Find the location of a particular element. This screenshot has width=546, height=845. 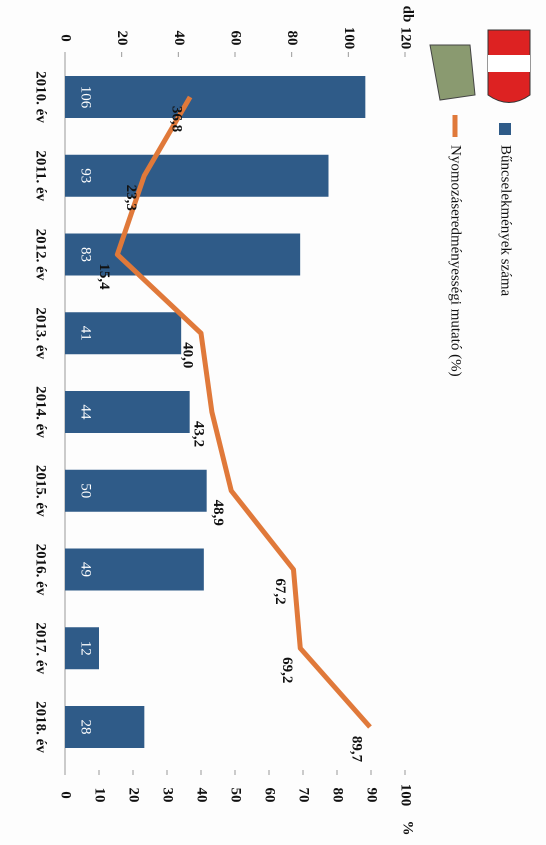

legend-label: Bűncselekmények száma is located at coordinates (506, 221).